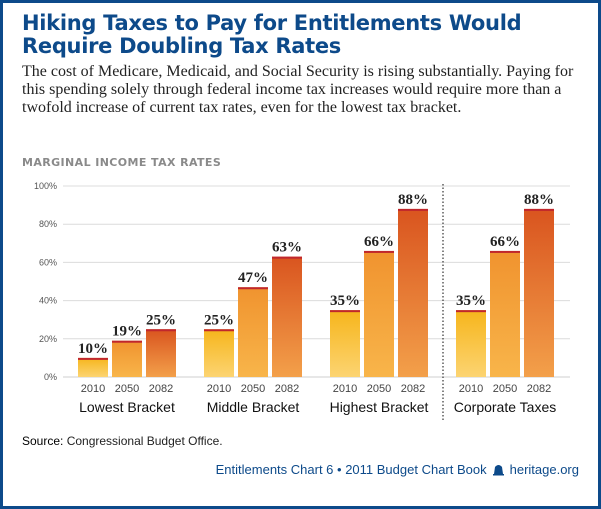  Describe the element at coordinates (544, 469) in the screenshot. I see `site-link: heritage.org` at that location.